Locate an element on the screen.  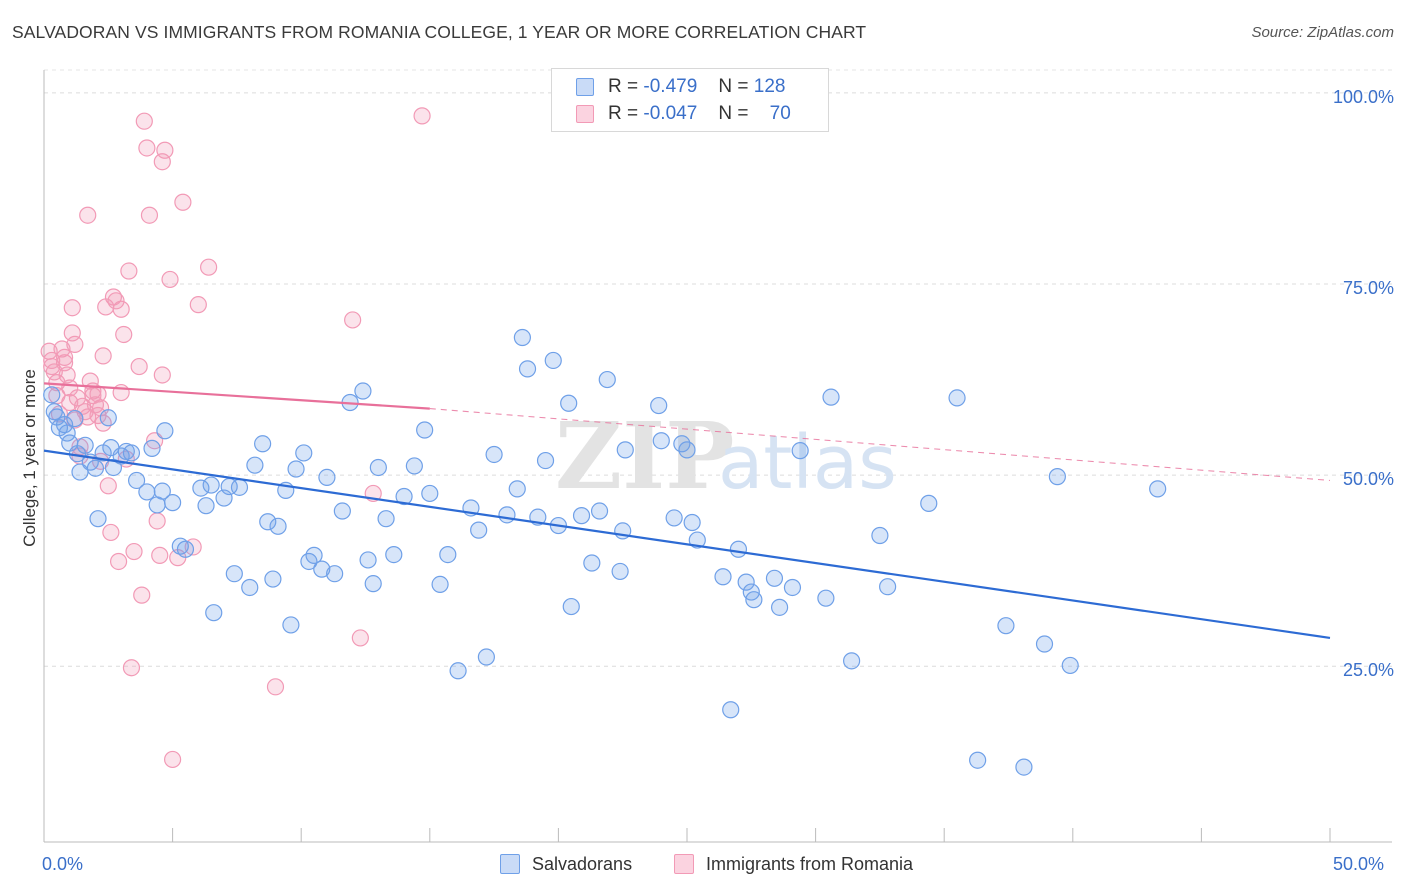
source-label: Source: ZipAtlas.com is located at coordinates (1322, 32).